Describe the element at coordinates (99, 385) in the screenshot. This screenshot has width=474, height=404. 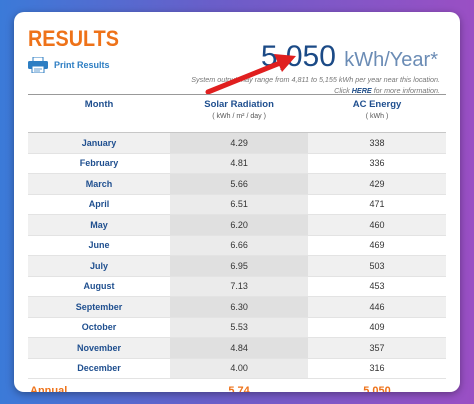
I see `annual-label: Annual` at that location.